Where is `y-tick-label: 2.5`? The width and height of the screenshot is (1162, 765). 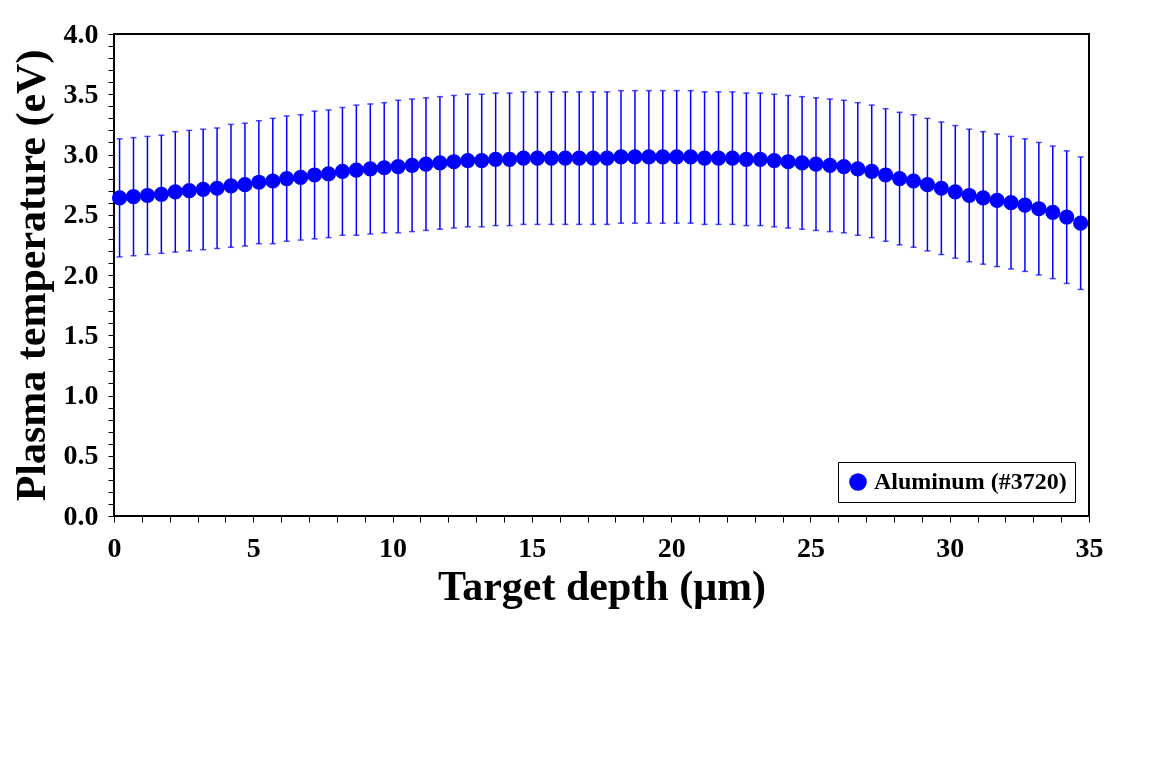 y-tick-label: 2.5 is located at coordinates (81, 214).